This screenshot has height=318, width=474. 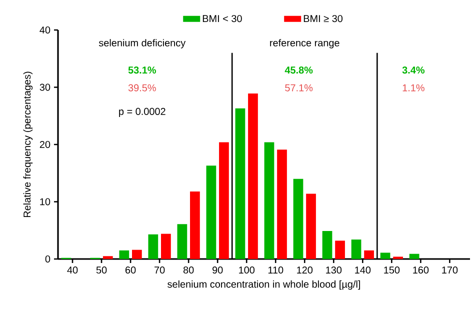 I want to click on x-tick-label: 90, so click(x=217, y=270).